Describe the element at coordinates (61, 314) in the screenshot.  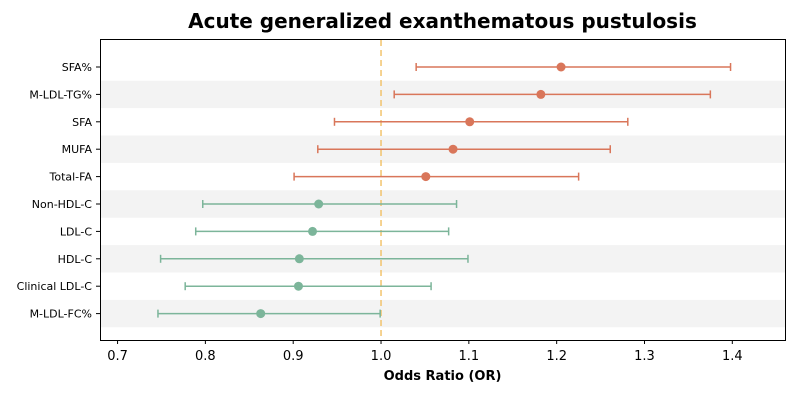
I see `y-tick-label: M-LDL-FC%` at that location.